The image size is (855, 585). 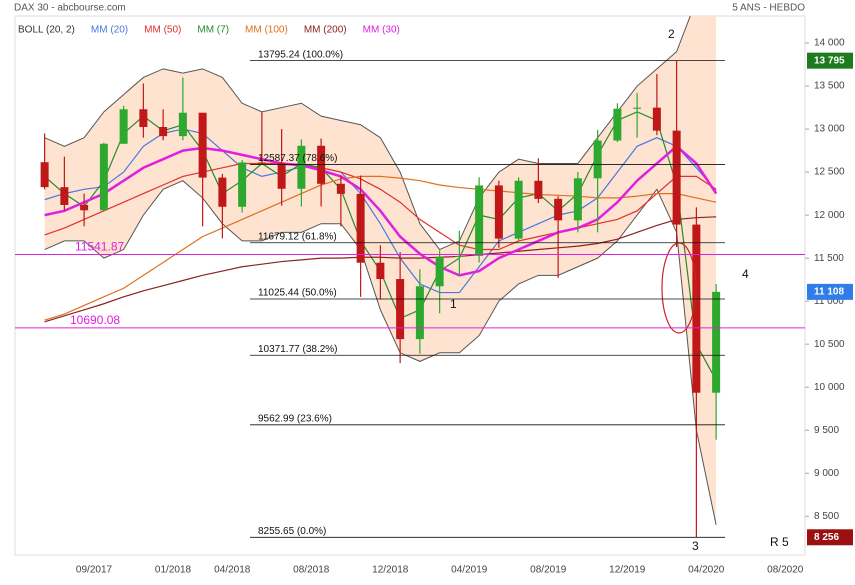 I want to click on annotation: 1, so click(x=453, y=304).